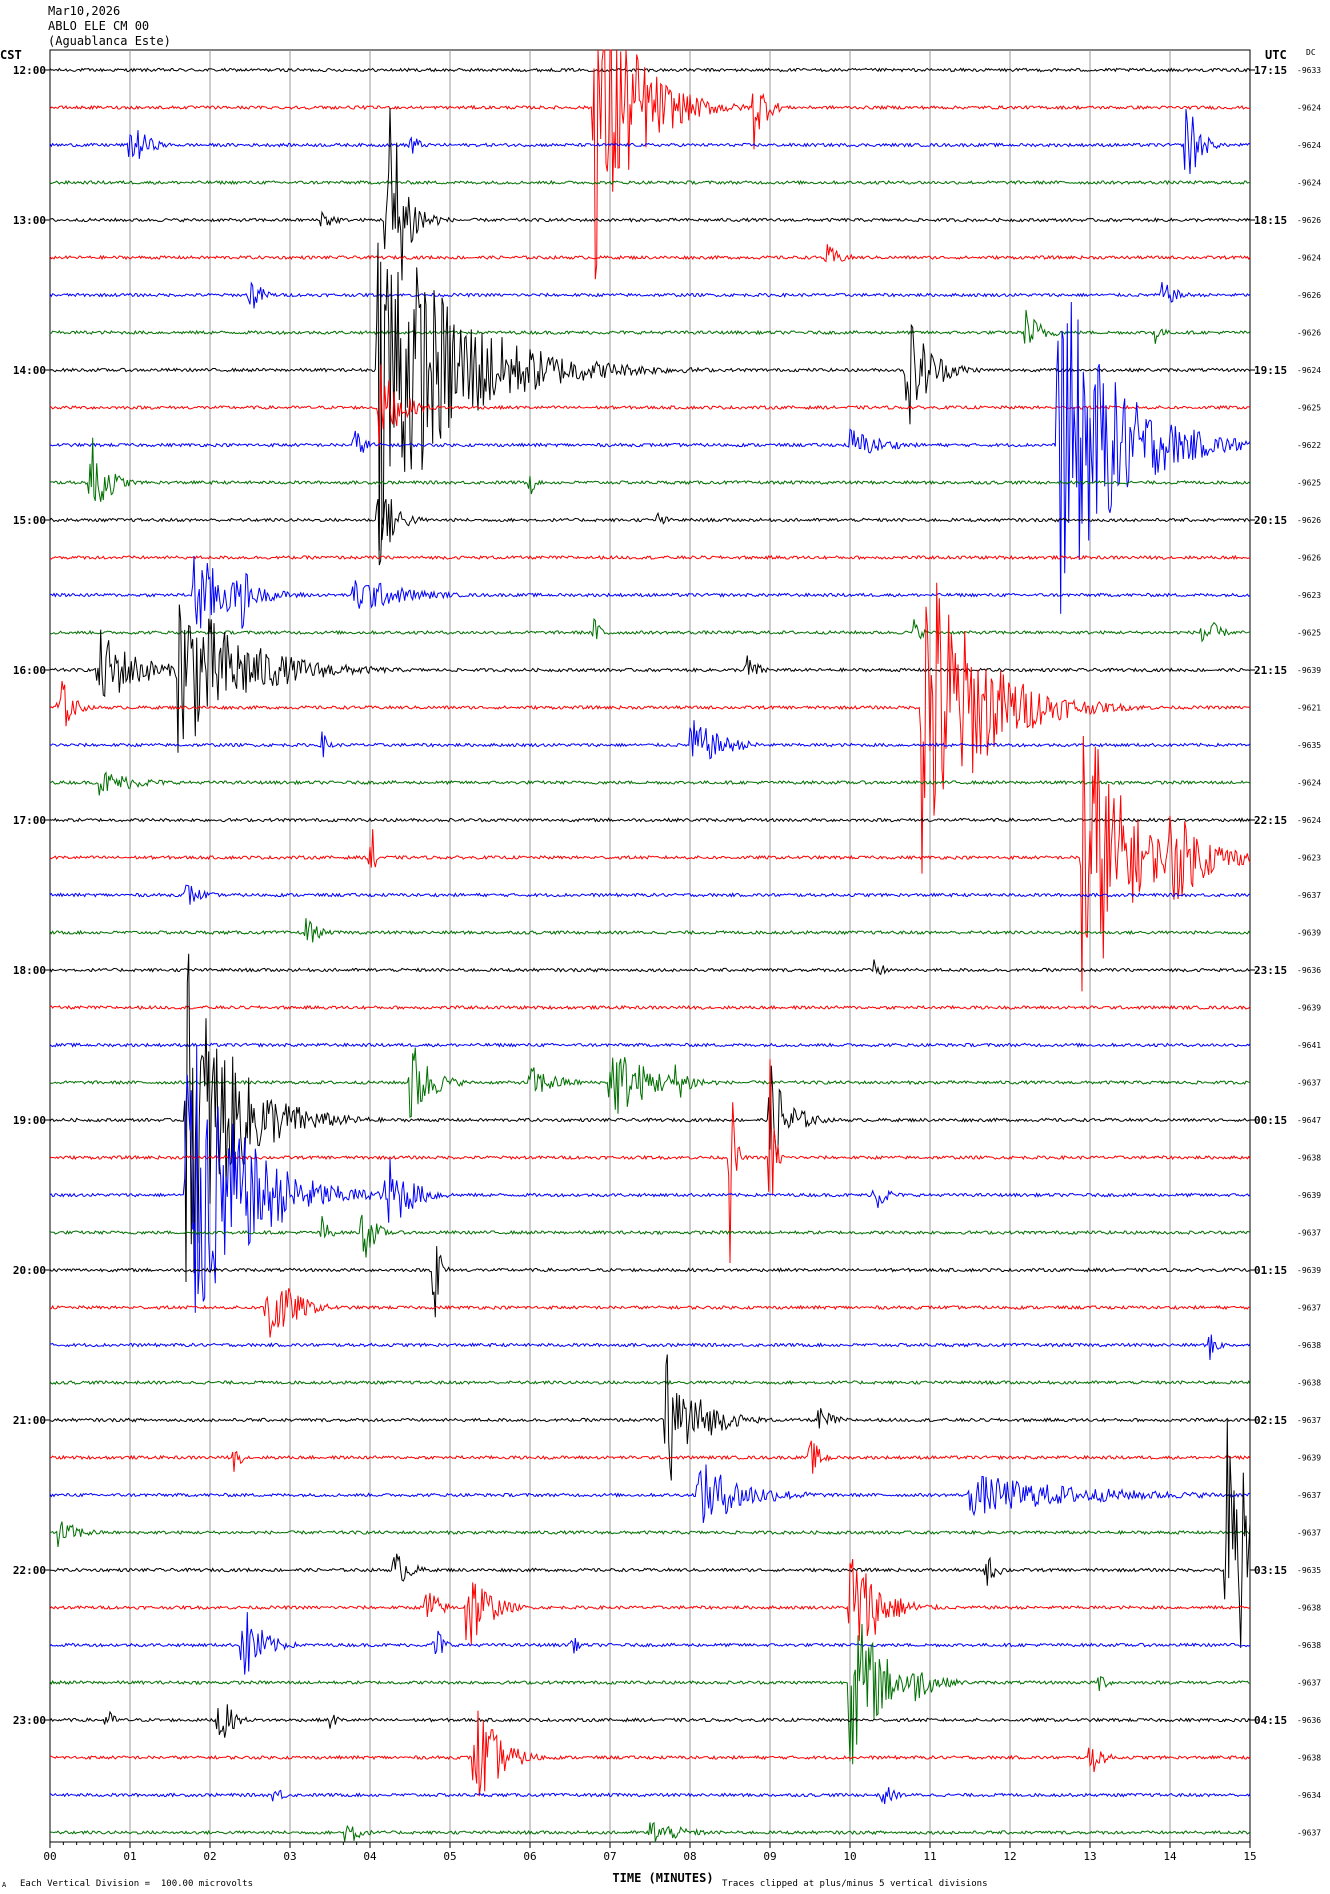  What do you see at coordinates (849, 1856) in the screenshot?
I see `x-tick-label: 10` at bounding box center [849, 1856].